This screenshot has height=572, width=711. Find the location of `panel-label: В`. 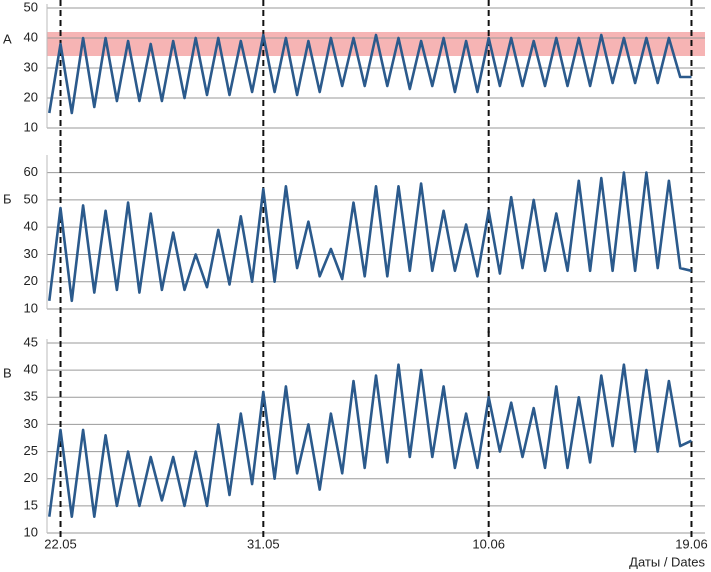

panel-label: В is located at coordinates (7, 372).